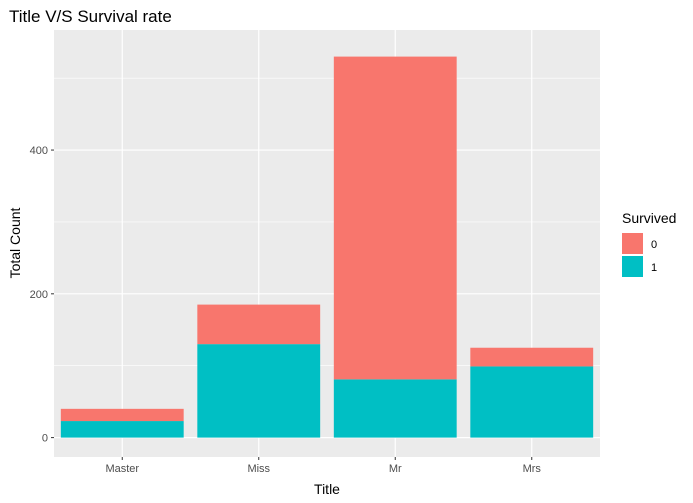 The image size is (693, 503). Describe the element at coordinates (649, 218) in the screenshot. I see `legend-title: Survived` at that location.